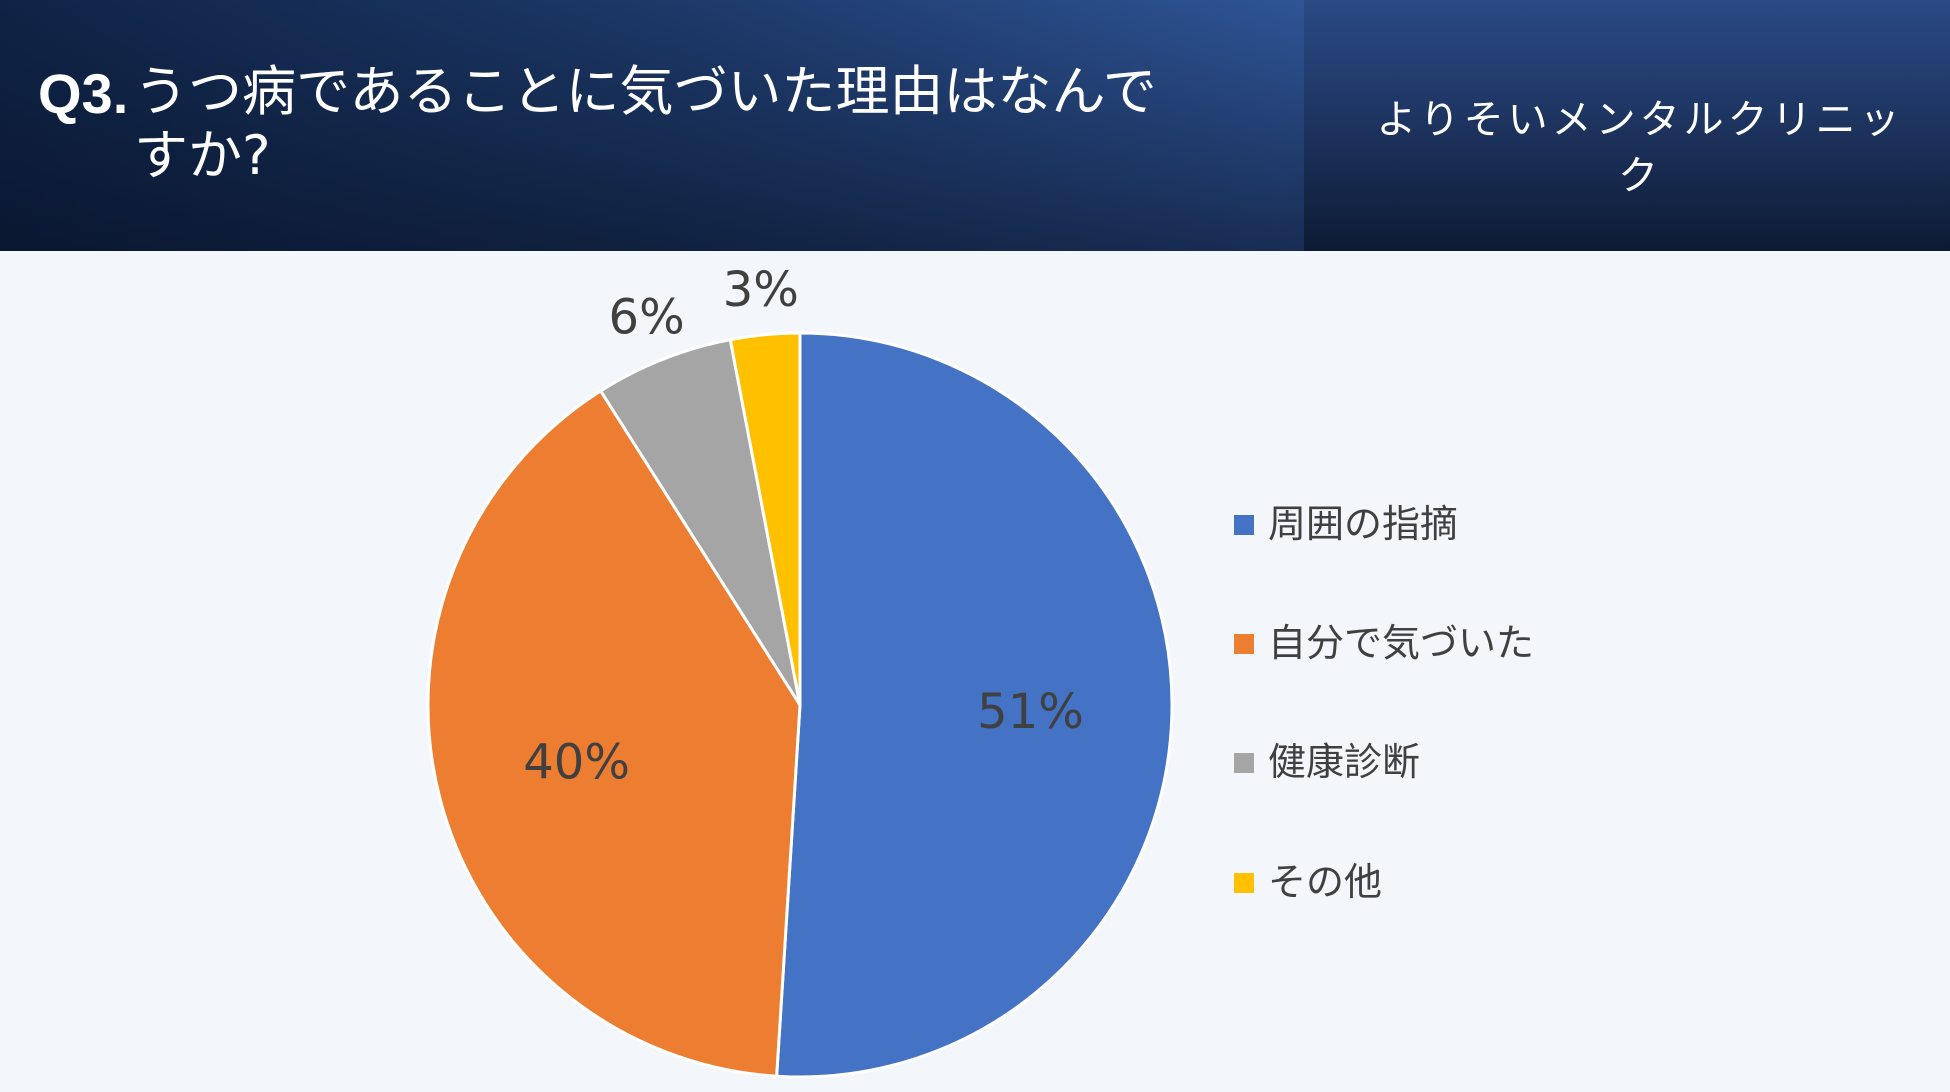 Image resolution: width=1950 pixels, height=1092 pixels. I want to click on pie-data-label: 51%, so click(1030, 712).